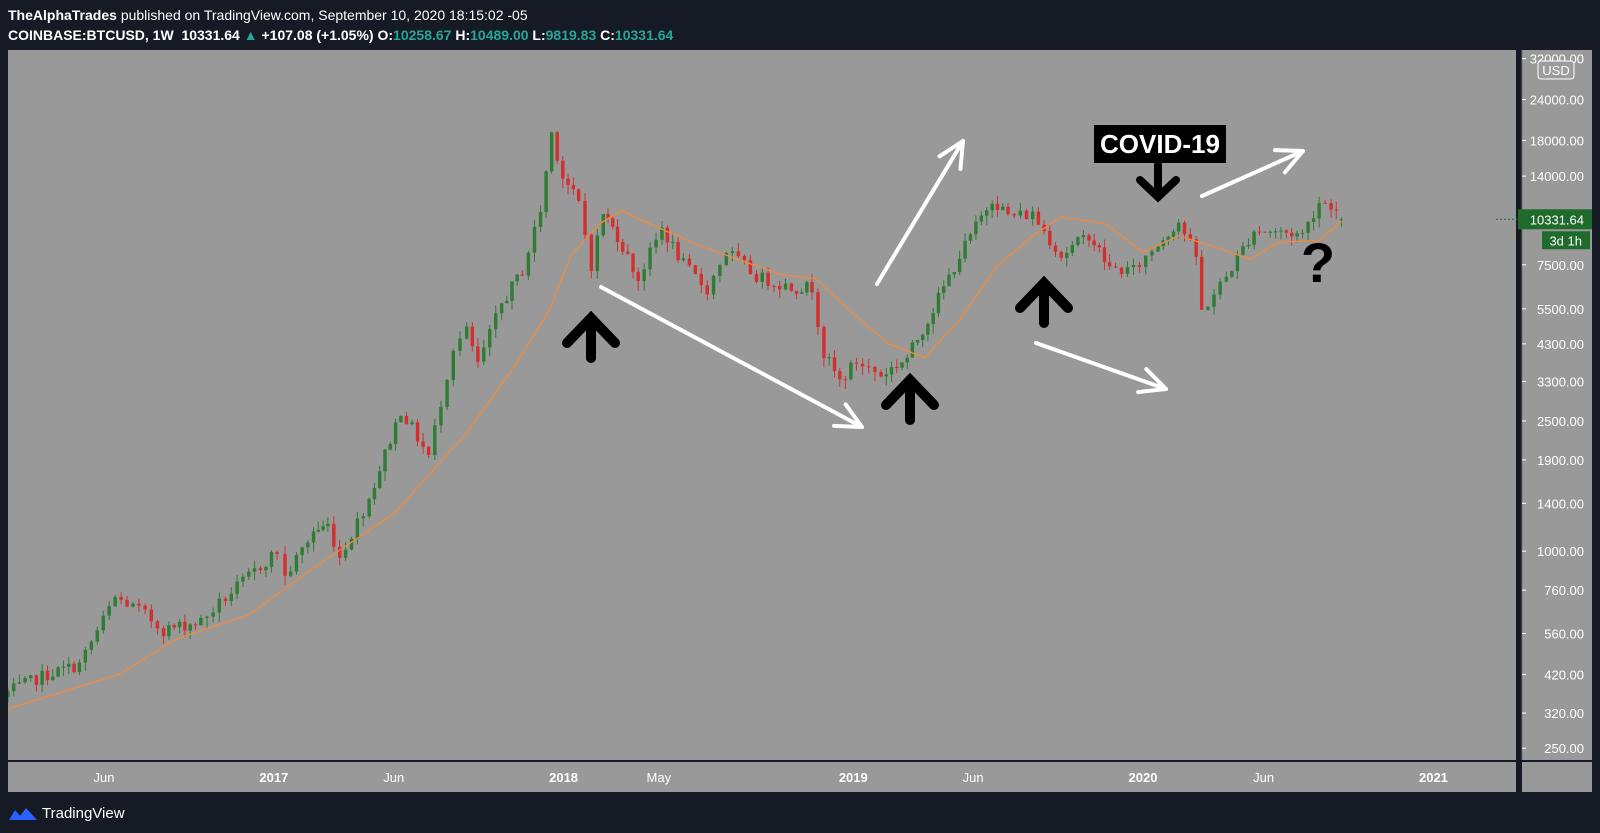 The image size is (1600, 833). I want to click on price-tick-label: 760.00, so click(1564, 590).